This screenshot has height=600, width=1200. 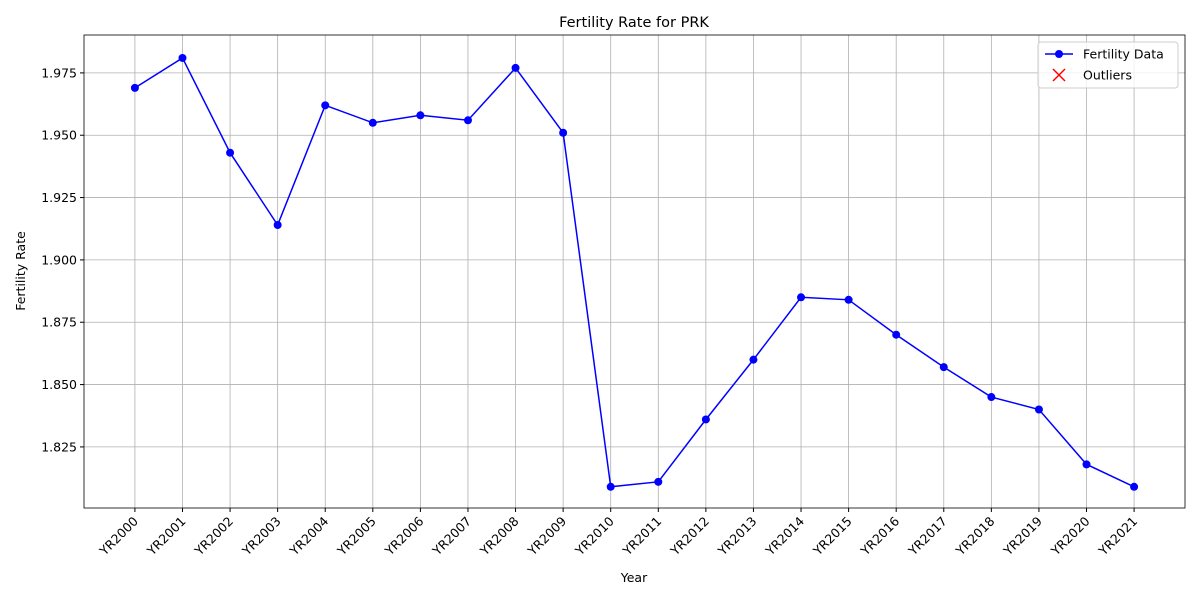 I want to click on y-tick-label: 1.825, so click(x=59, y=446).